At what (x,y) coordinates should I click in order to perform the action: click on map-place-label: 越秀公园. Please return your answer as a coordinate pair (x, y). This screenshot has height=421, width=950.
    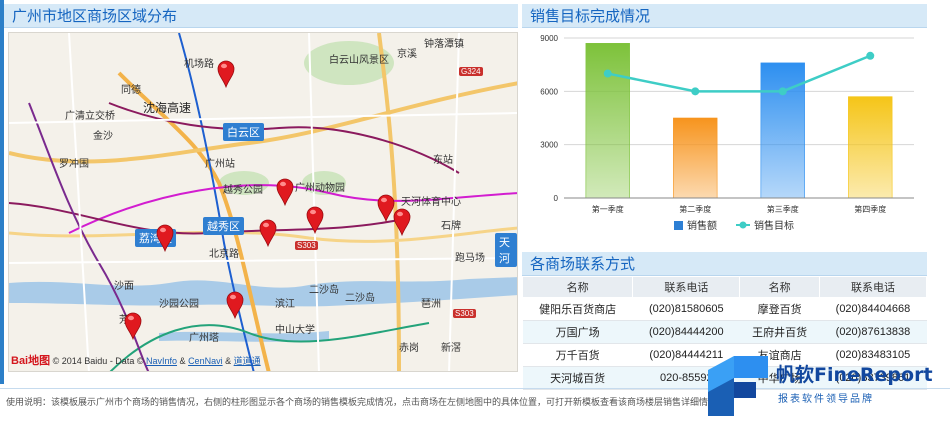
    Looking at the image, I should click on (243, 190).